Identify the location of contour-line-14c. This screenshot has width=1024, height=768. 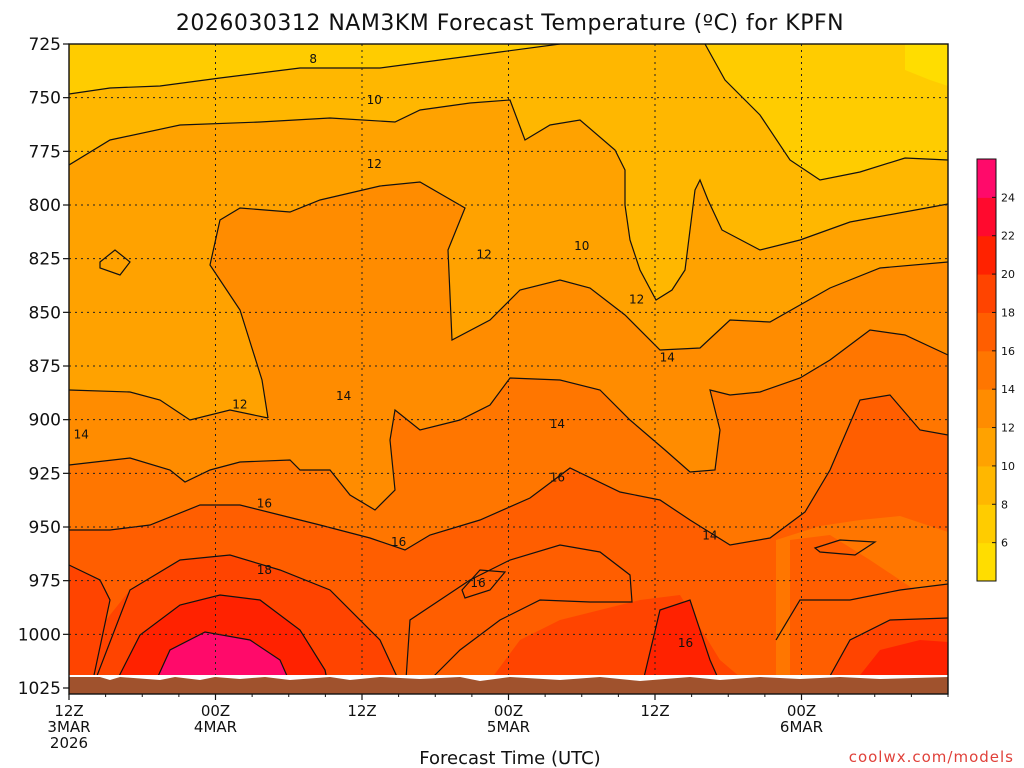
(845, 547).